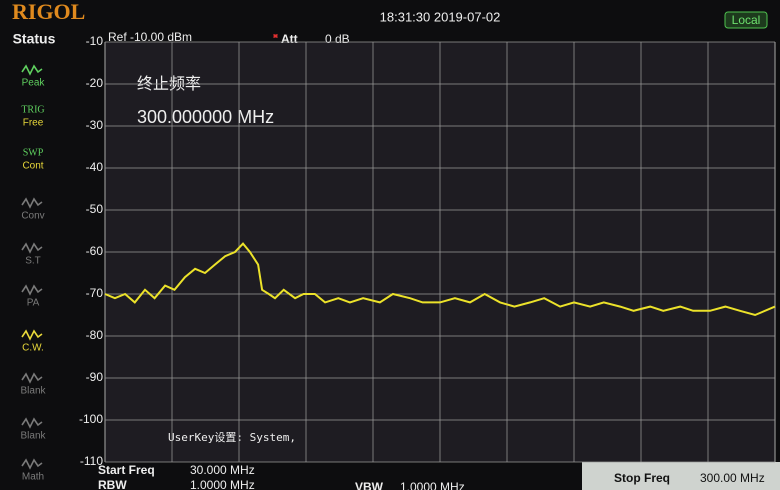  I want to click on status-label: Peak, so click(34, 83).